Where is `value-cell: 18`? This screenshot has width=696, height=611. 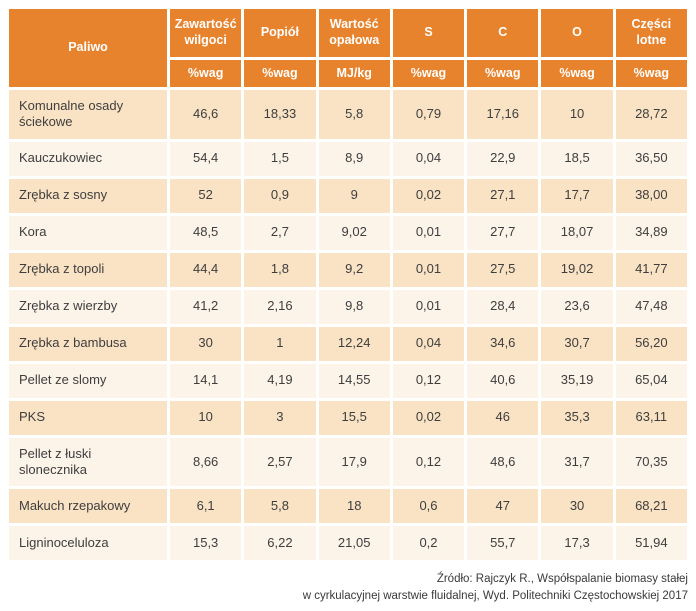
value-cell: 18 is located at coordinates (354, 506).